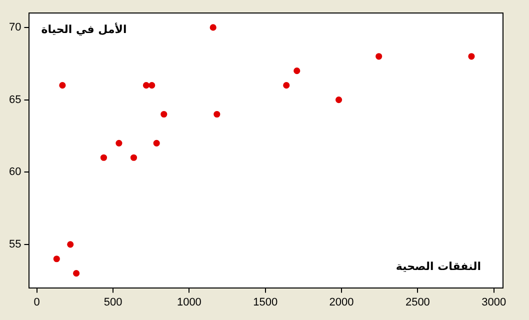 The image size is (529, 320). What do you see at coordinates (37, 302) in the screenshot?
I see `x-tick-label: 0` at bounding box center [37, 302].